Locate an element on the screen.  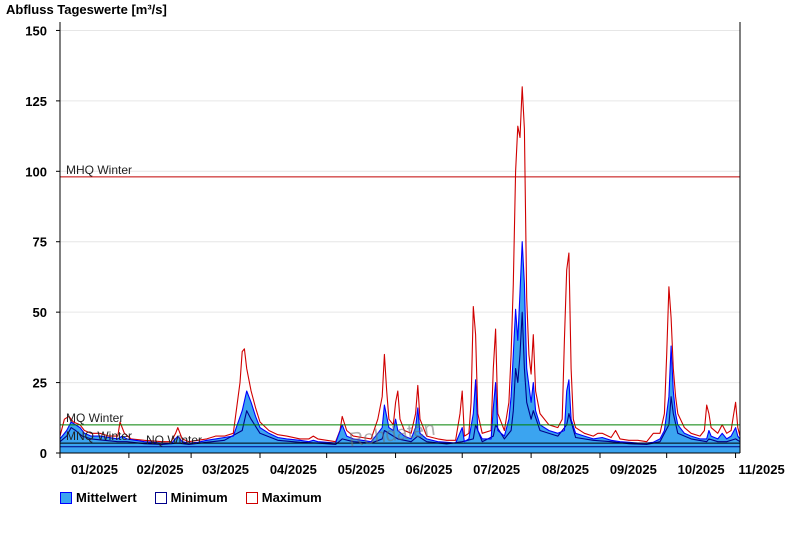
x-tick-label-3: 04/2025 is located at coordinates (293, 469).